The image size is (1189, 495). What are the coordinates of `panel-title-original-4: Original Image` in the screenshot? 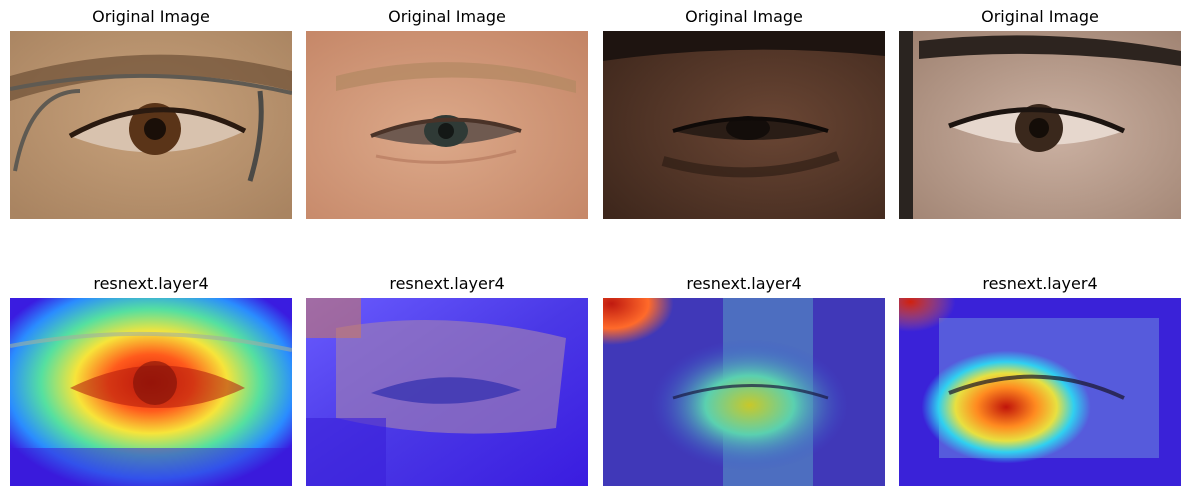 It's located at (1040, 16).